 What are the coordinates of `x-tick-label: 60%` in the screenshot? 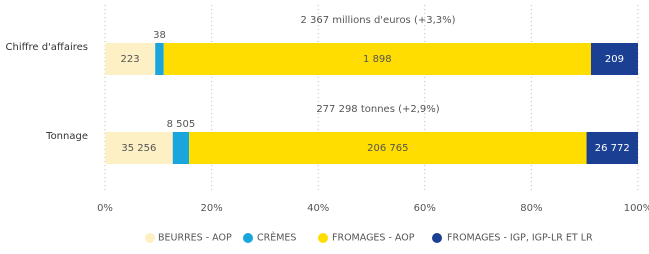 It's located at (425, 208).